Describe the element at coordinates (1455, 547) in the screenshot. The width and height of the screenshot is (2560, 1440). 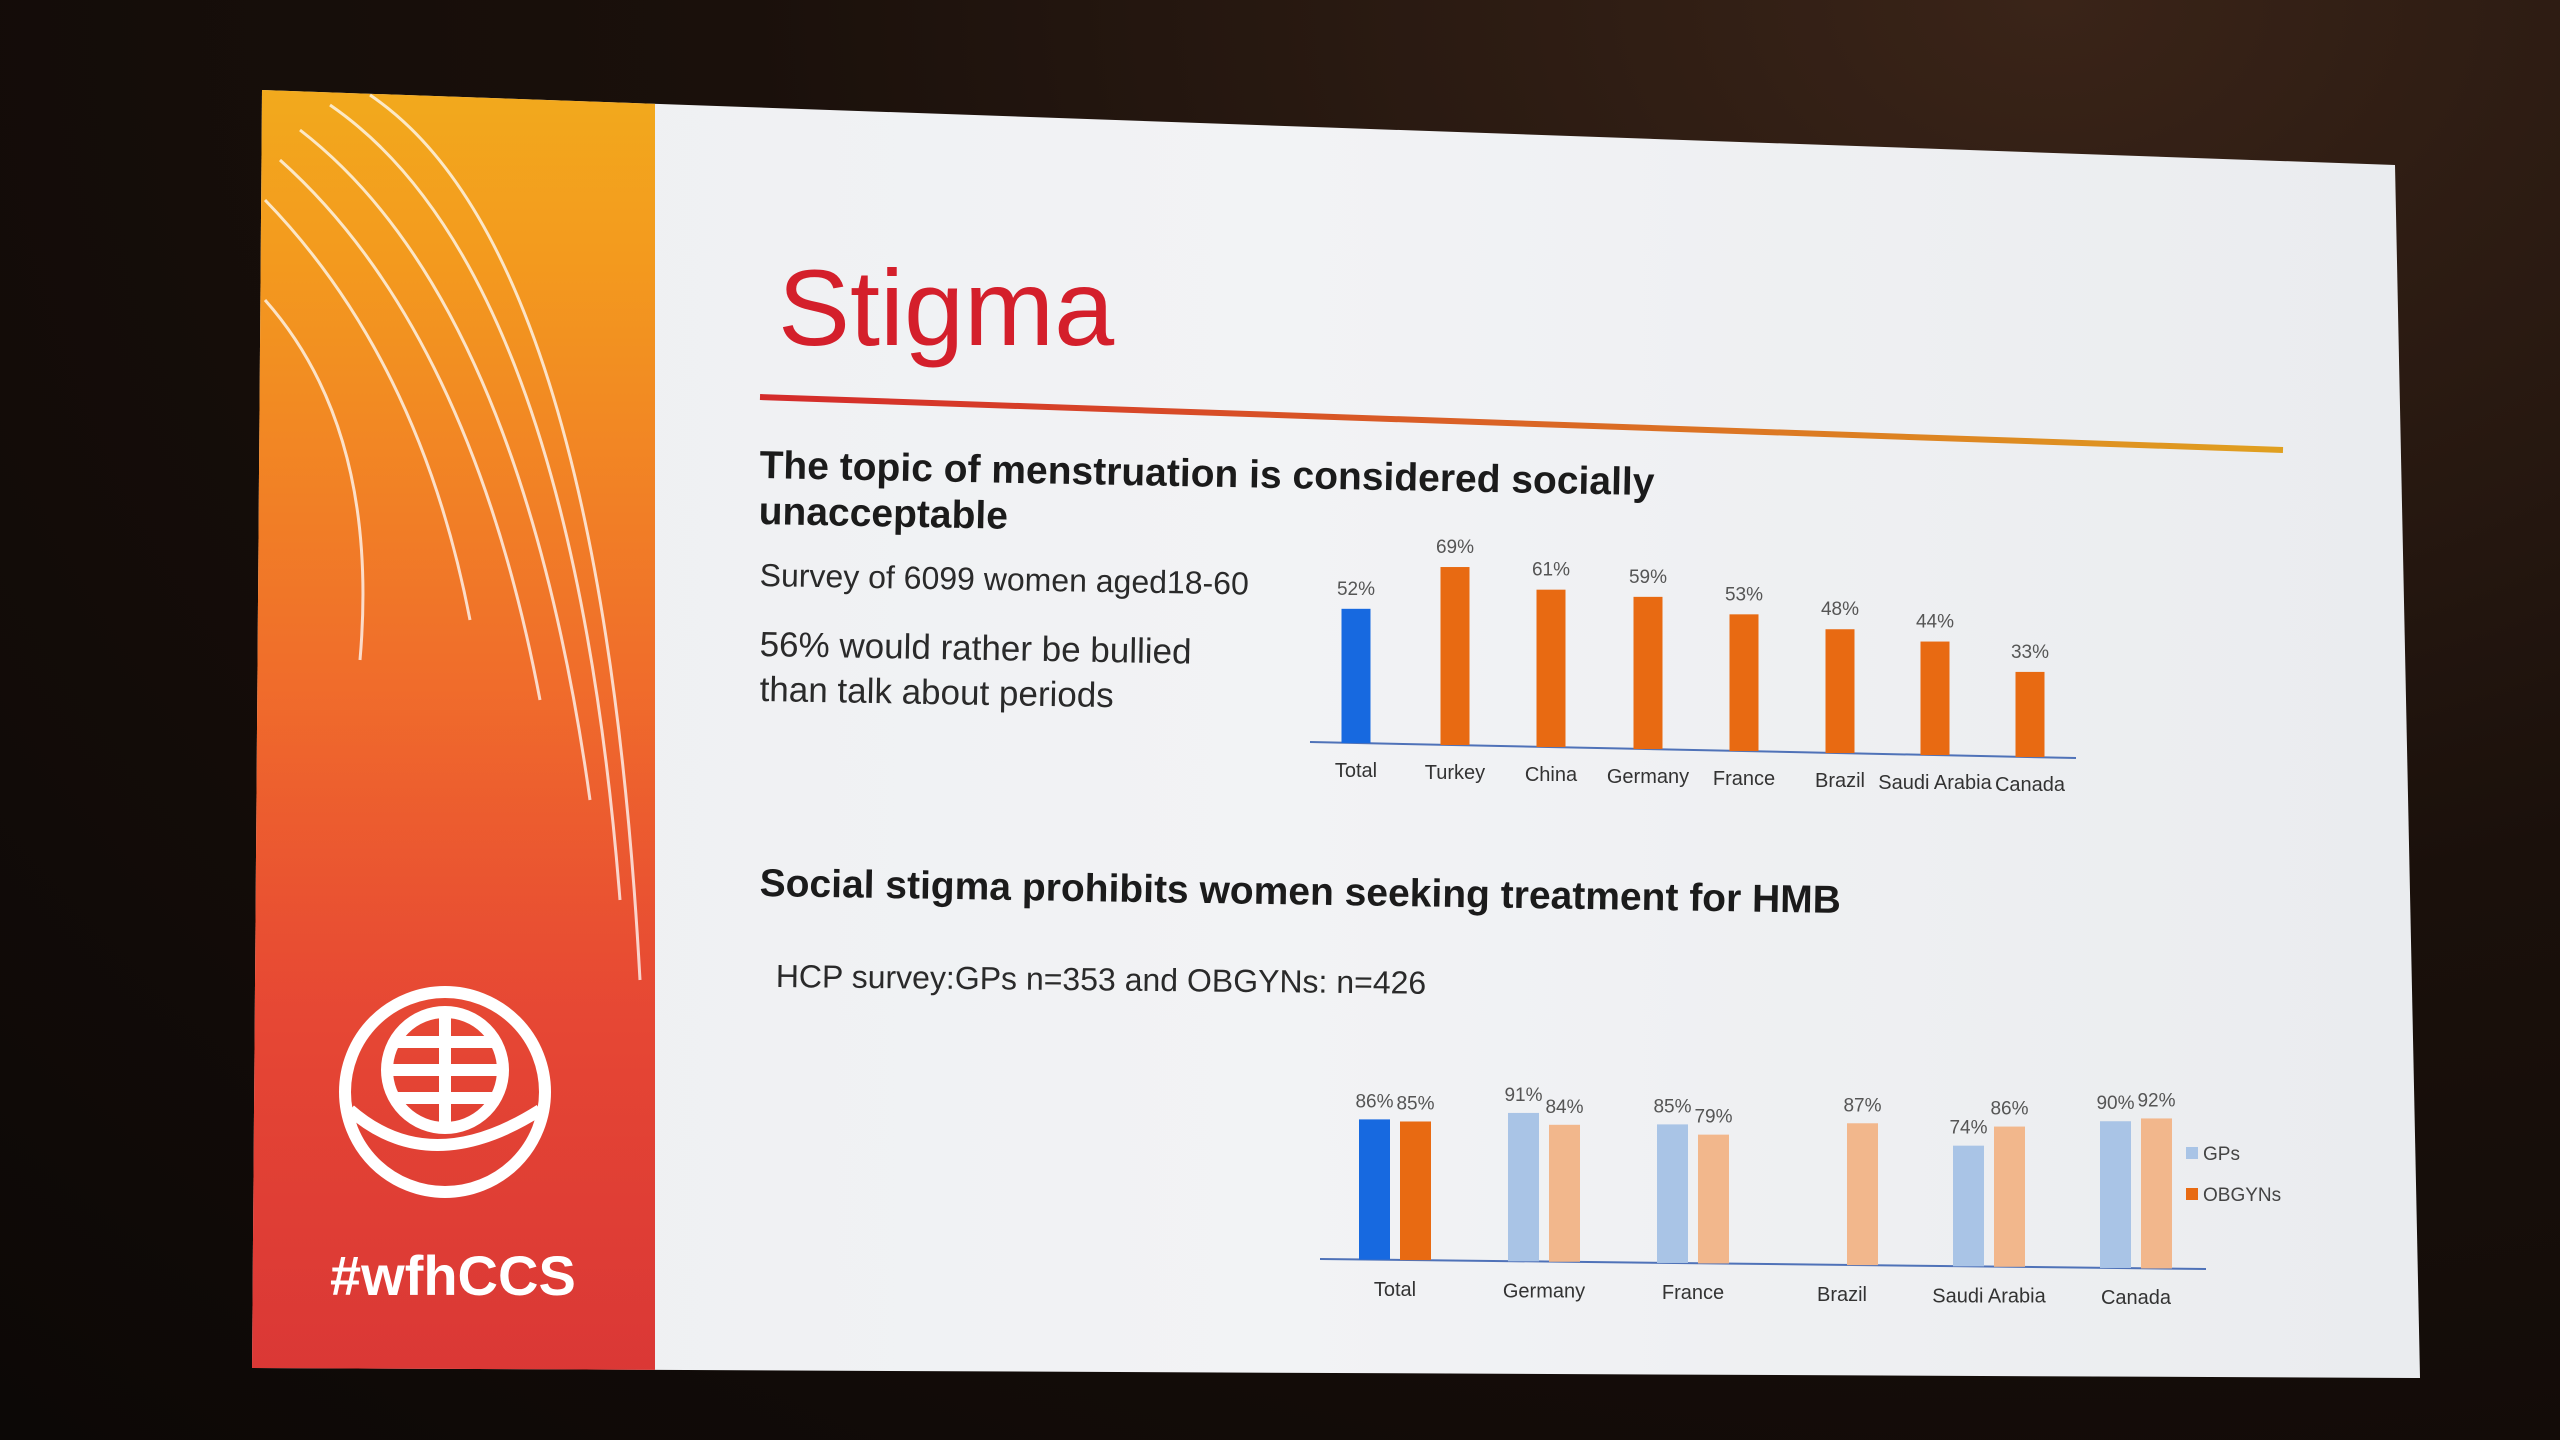
I see `chart1-data-label: 69%` at that location.